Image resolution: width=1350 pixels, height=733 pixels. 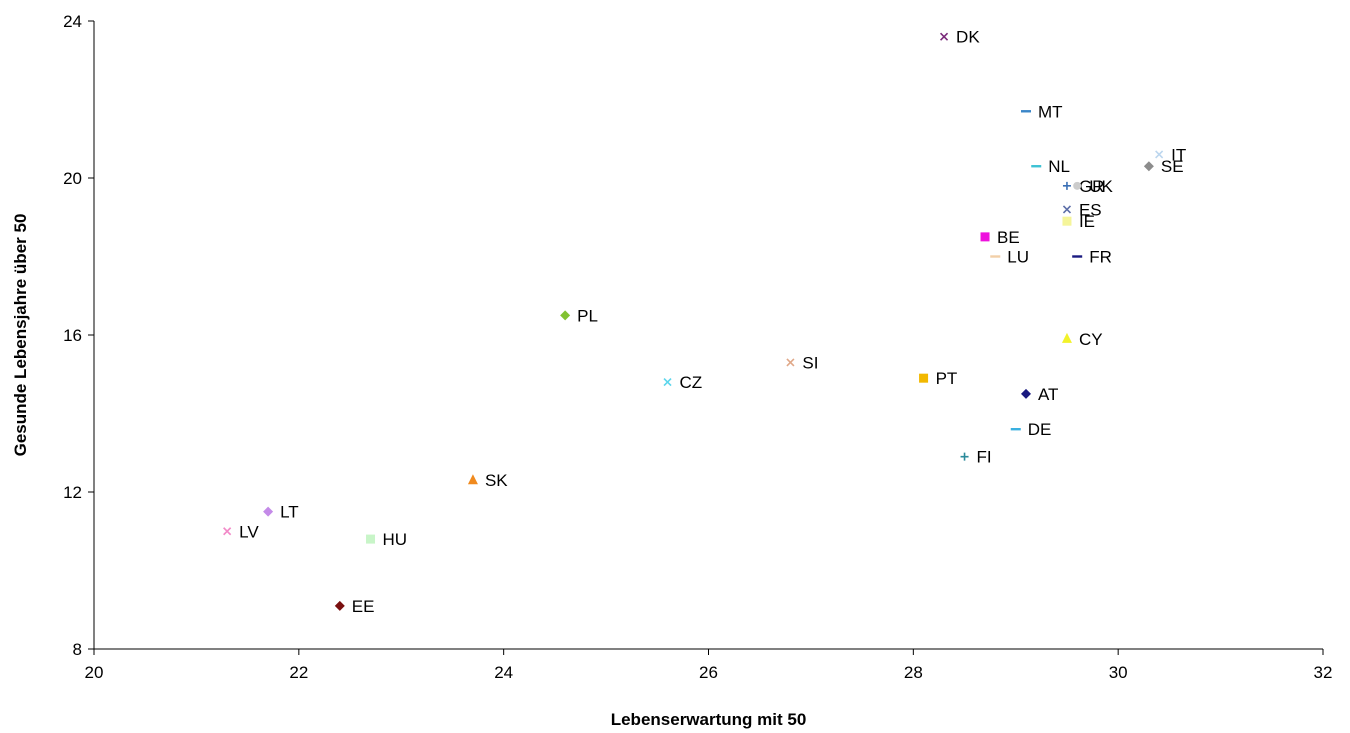 What do you see at coordinates (1118, 672) in the screenshot?
I see `x-tick-label: 30` at bounding box center [1118, 672].